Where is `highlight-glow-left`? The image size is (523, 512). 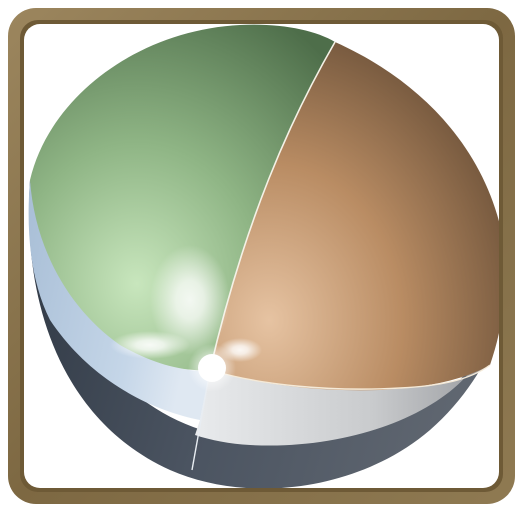 highlight-glow-left is located at coordinates (150, 345).